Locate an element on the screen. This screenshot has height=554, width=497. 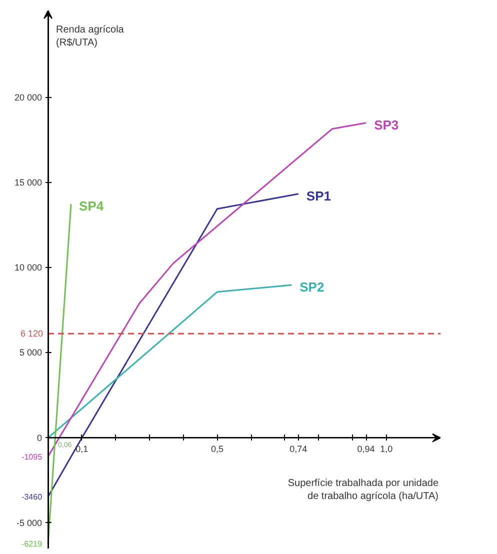
y-tick-label: -6219 is located at coordinates (32, 544).